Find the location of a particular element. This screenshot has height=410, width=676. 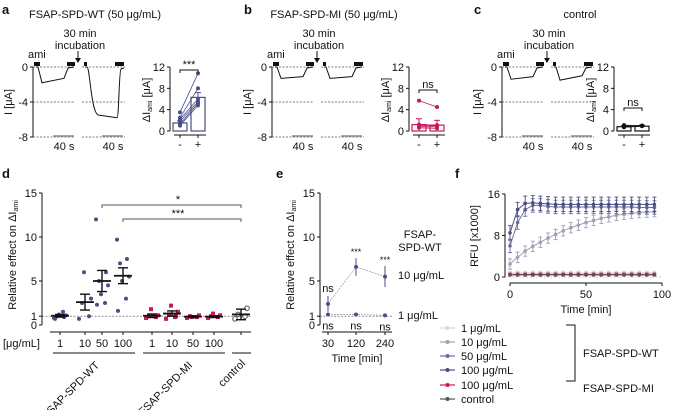

significance-label: *** is located at coordinates (190, 65).